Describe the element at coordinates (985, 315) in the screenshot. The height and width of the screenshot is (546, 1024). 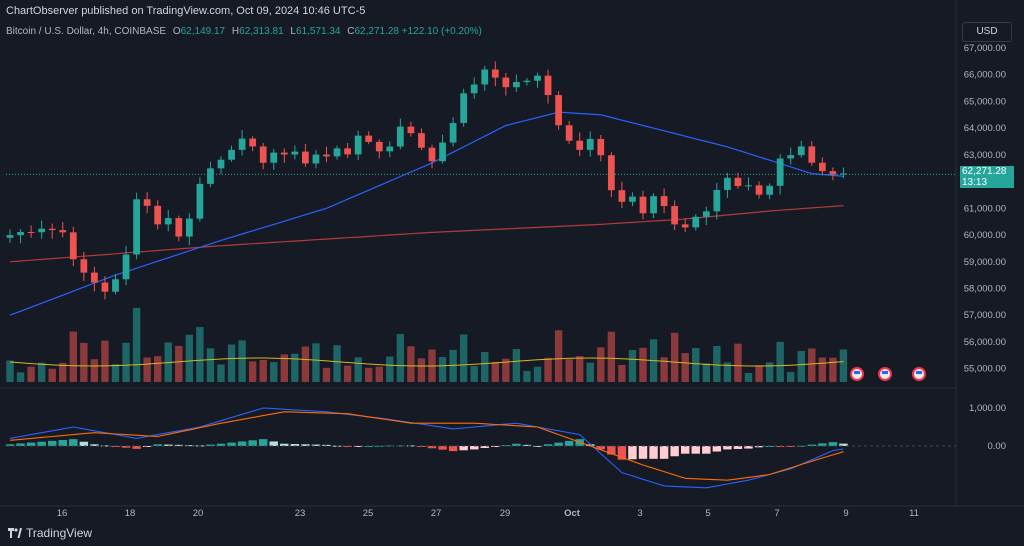
I see `price-tick-label: 57,000.00` at that location.